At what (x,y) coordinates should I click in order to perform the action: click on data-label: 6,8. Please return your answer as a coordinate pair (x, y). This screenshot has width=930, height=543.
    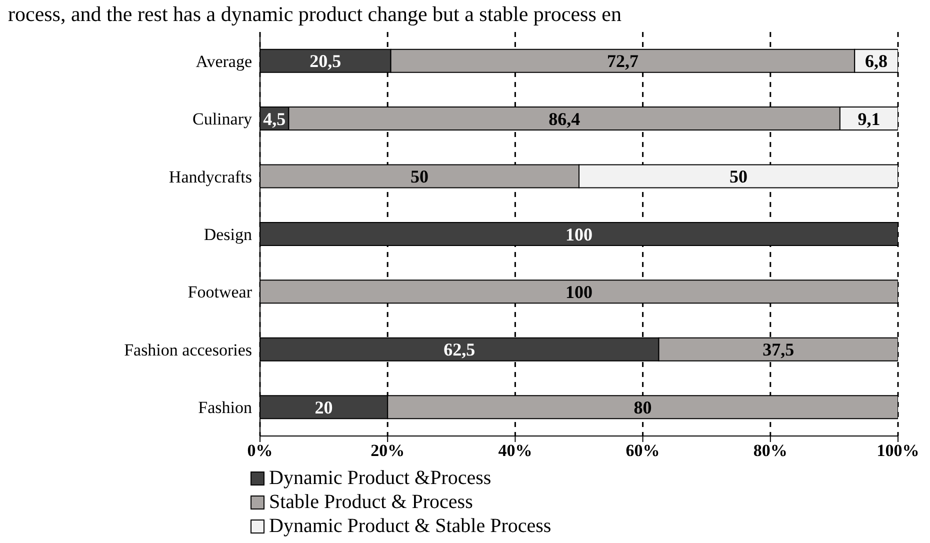
    Looking at the image, I should click on (876, 61).